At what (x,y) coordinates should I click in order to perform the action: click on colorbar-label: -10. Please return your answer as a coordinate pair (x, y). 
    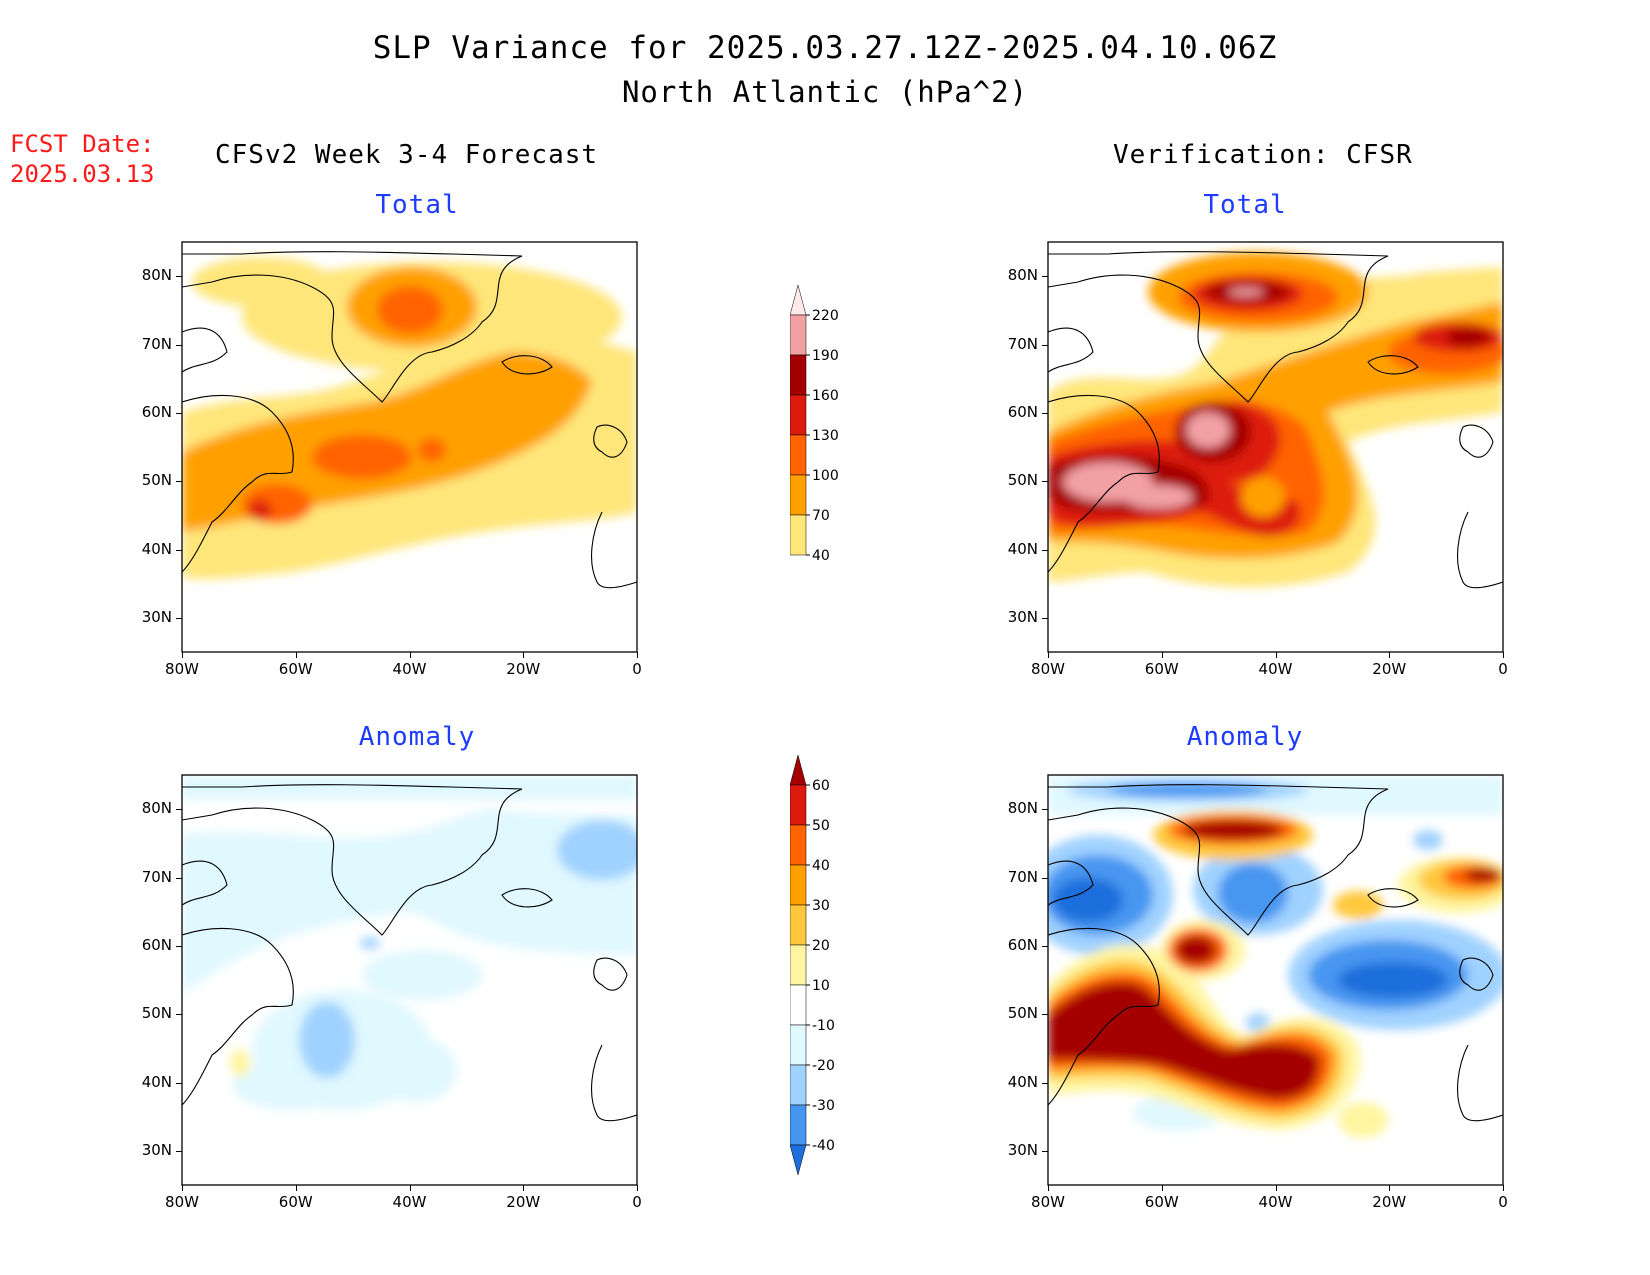
    Looking at the image, I should click on (823, 1026).